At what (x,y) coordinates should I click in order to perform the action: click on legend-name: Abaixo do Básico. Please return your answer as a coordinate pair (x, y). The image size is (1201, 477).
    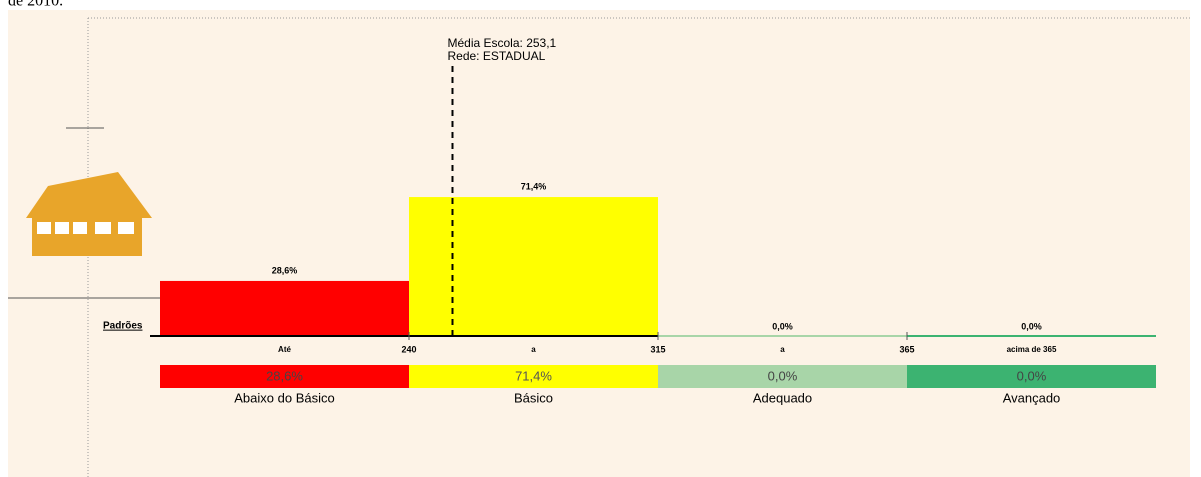
    Looking at the image, I should click on (284, 397).